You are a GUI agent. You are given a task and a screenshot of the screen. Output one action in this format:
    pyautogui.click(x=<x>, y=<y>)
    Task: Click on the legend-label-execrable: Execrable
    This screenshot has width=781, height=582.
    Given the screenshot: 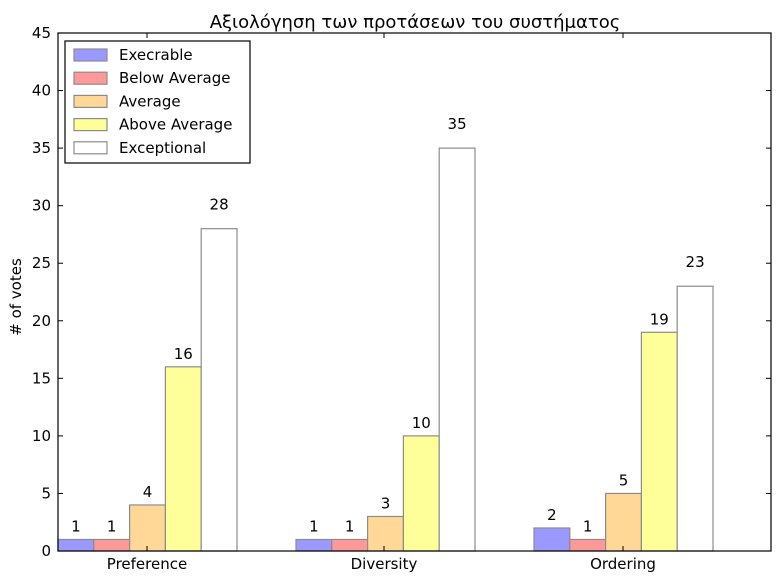 What is the action you would take?
    pyautogui.click(x=156, y=55)
    